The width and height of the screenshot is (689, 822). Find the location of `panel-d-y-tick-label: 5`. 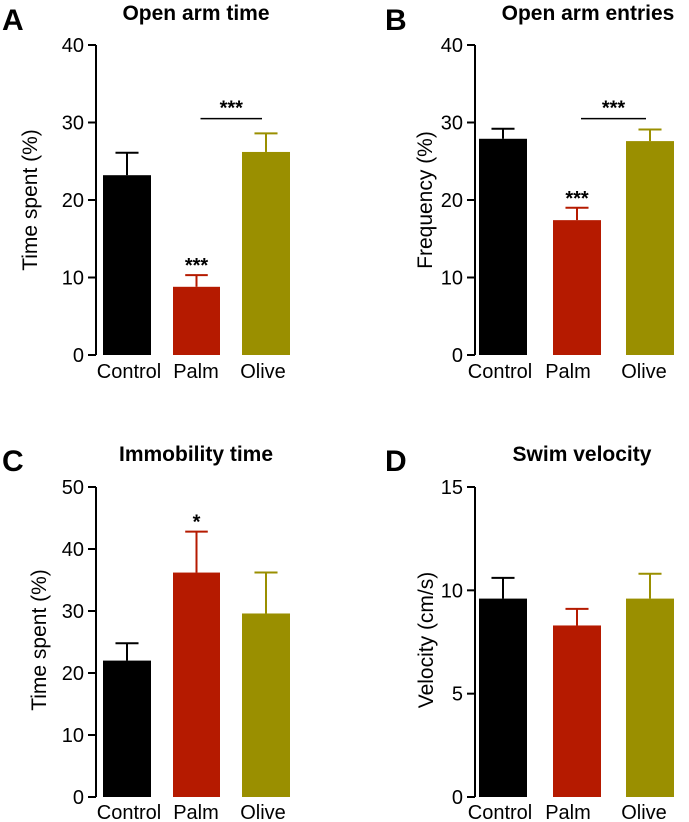

panel-d-y-tick-label: 5 is located at coordinates (457, 695).